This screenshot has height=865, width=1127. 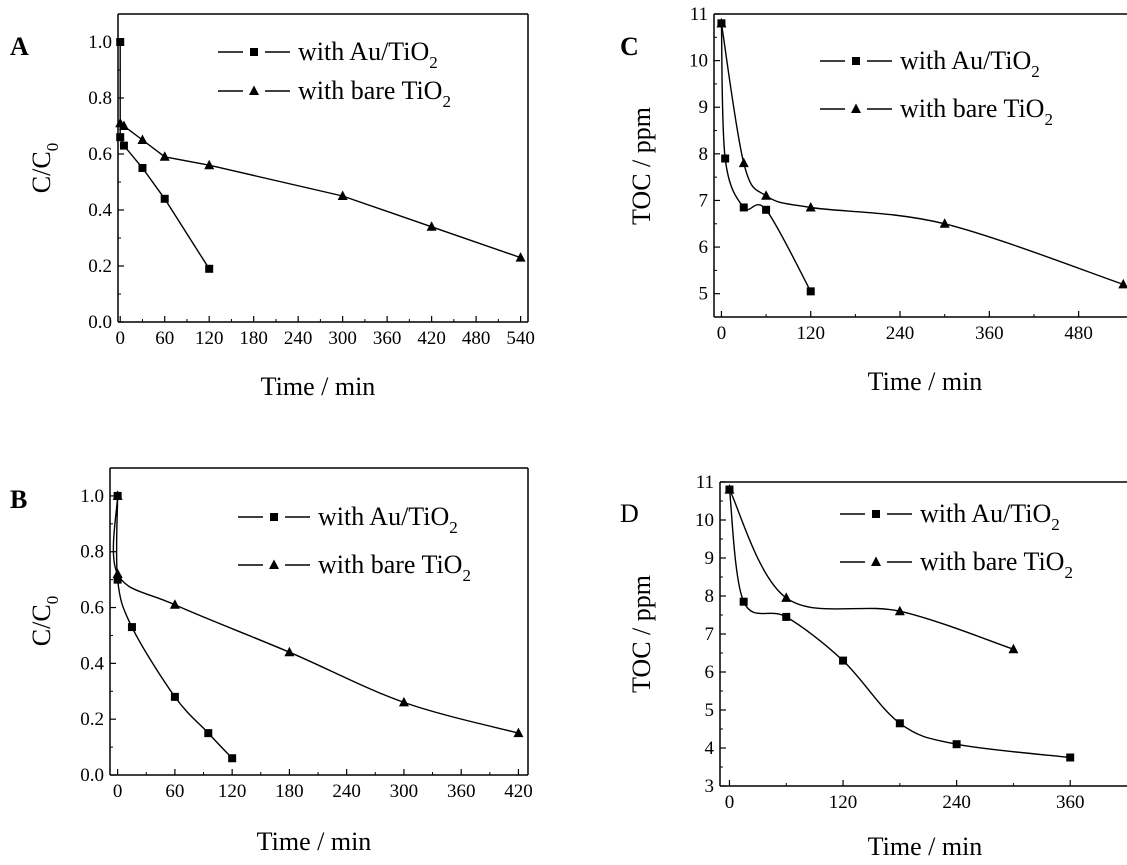 I want to click on a-legend-label: with Au/TiO2, so click(x=368, y=54).